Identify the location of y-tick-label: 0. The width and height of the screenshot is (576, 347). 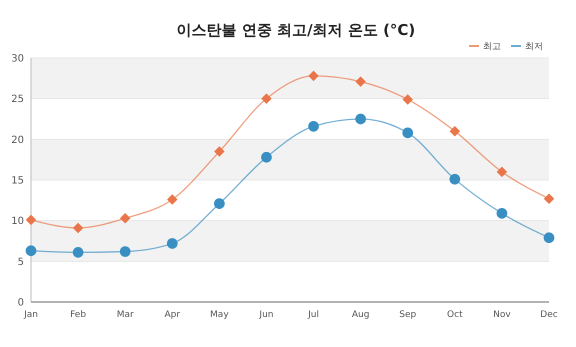
(21, 303).